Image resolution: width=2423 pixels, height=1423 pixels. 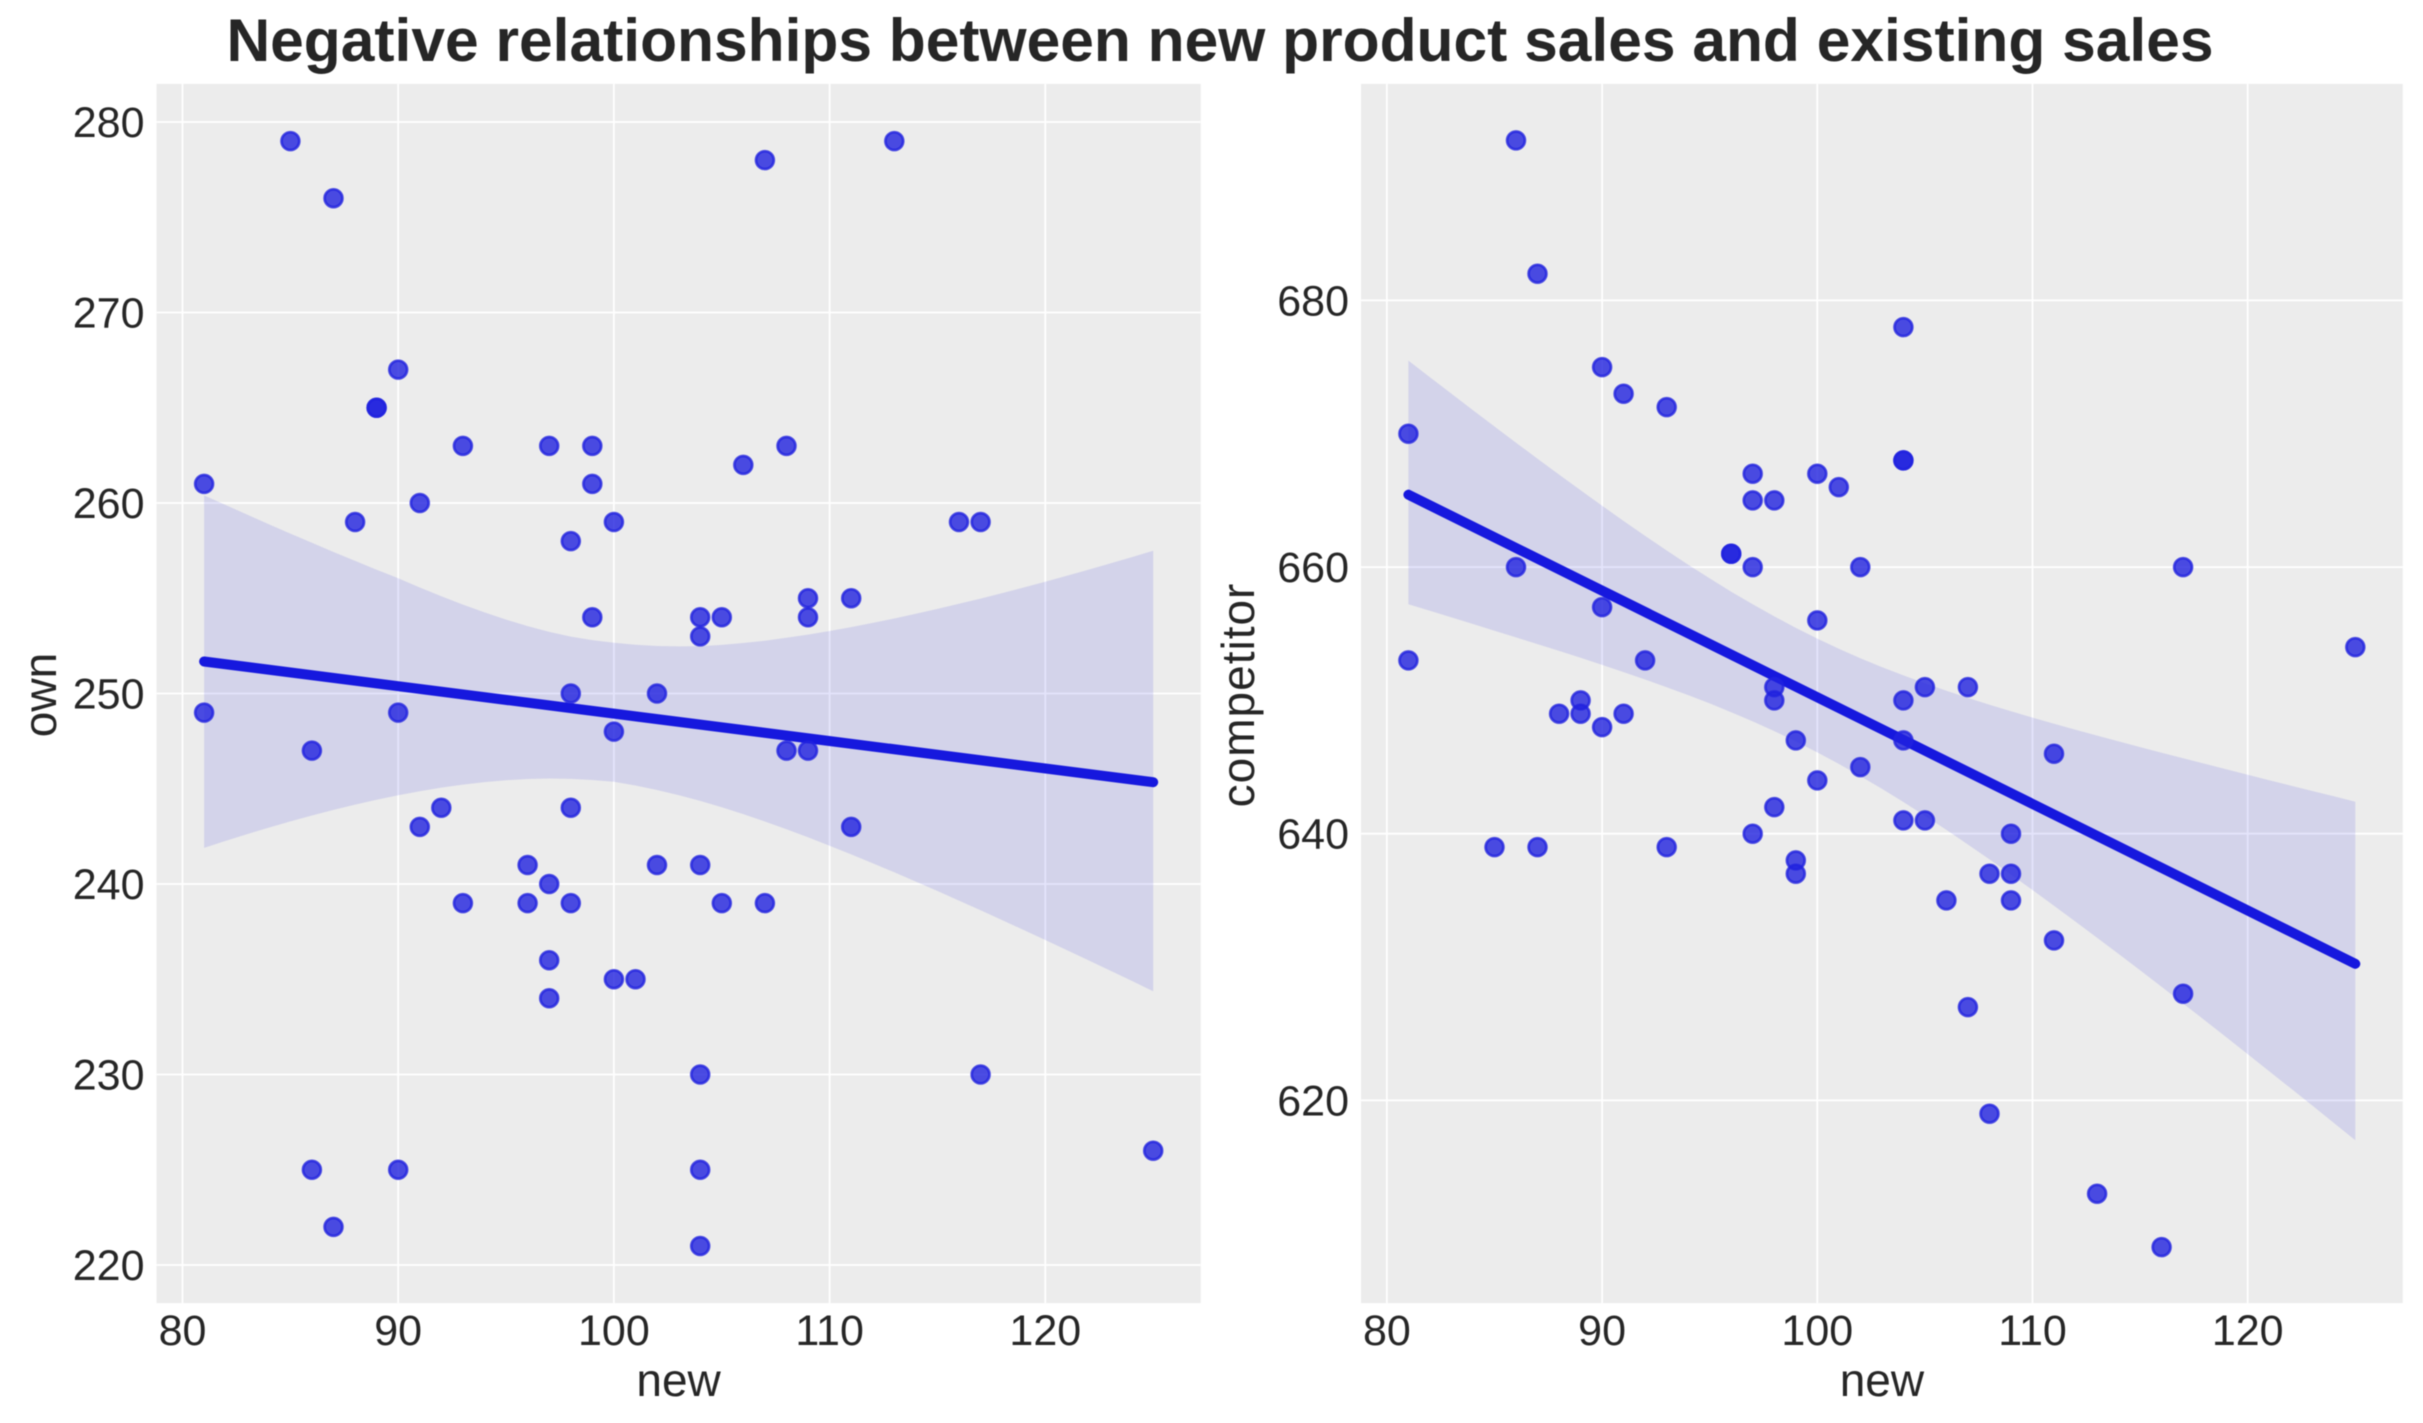 I want to click on svg-text: 270, so click(x=109, y=314).